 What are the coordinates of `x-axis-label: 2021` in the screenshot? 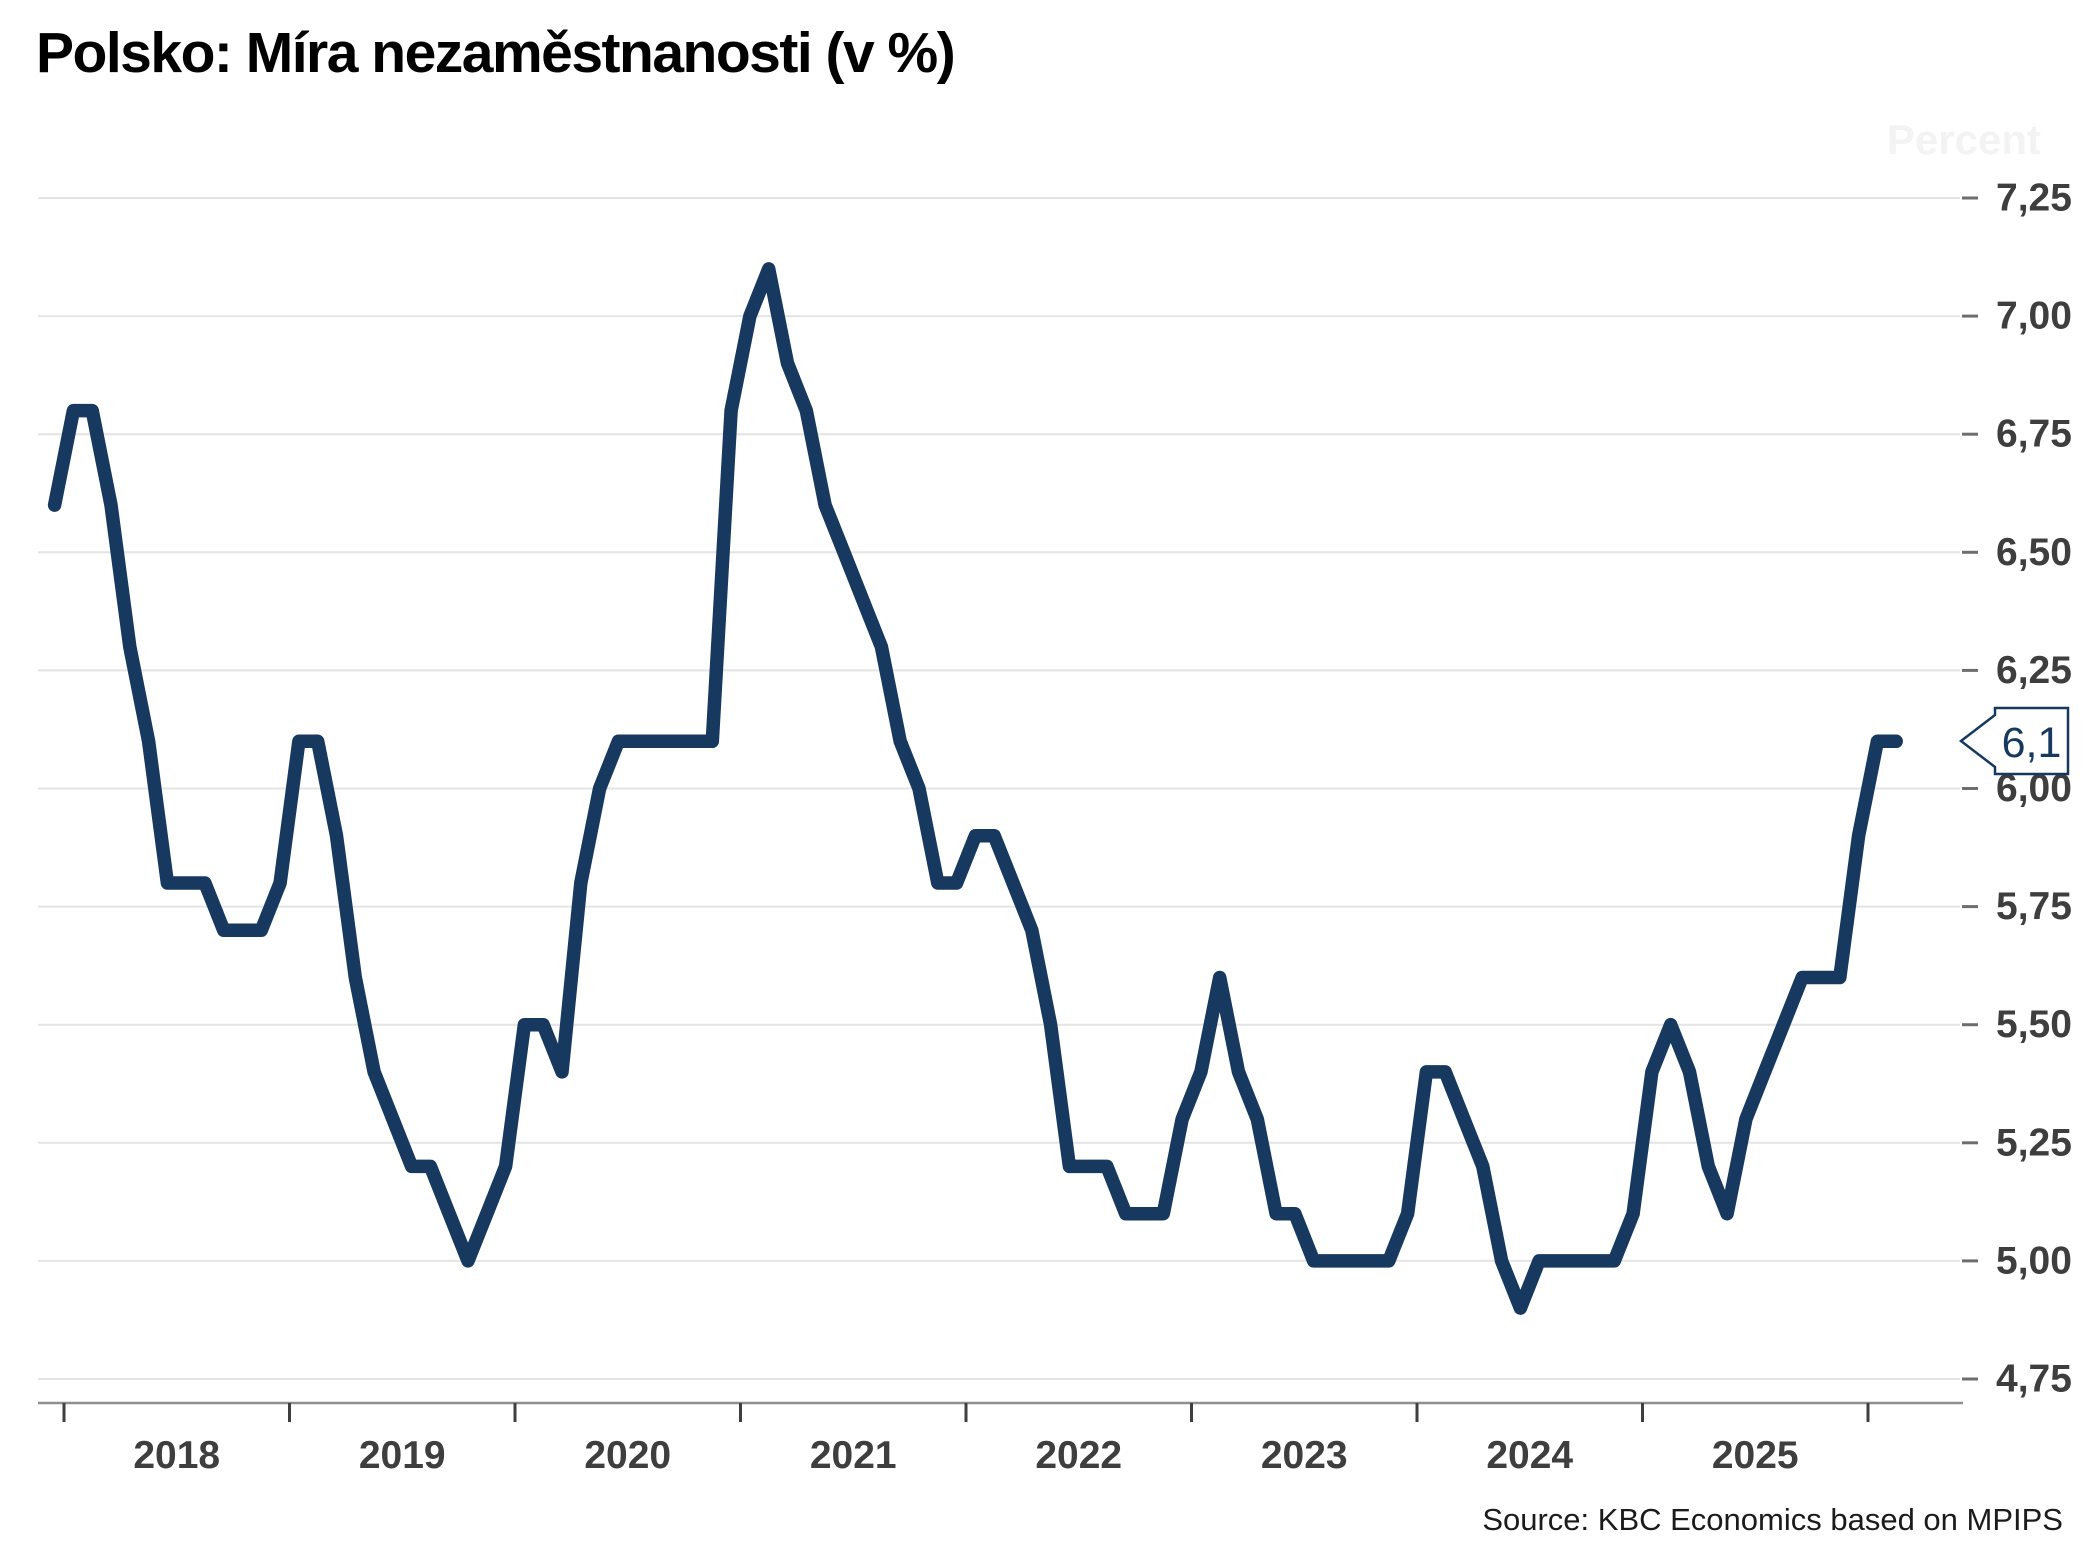 It's located at (853, 1455).